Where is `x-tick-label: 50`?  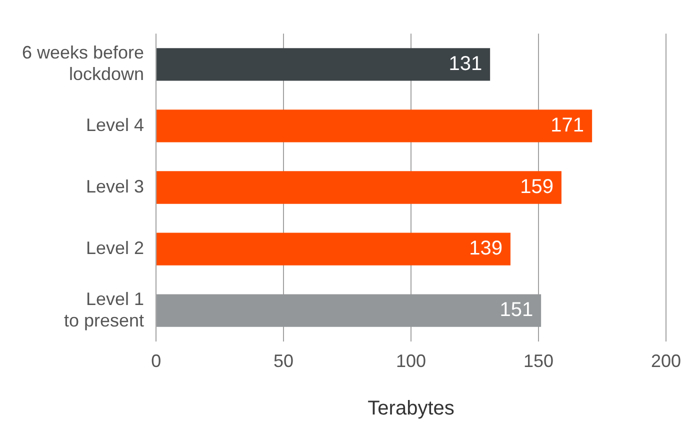
x-tick-label: 50 is located at coordinates (284, 361).